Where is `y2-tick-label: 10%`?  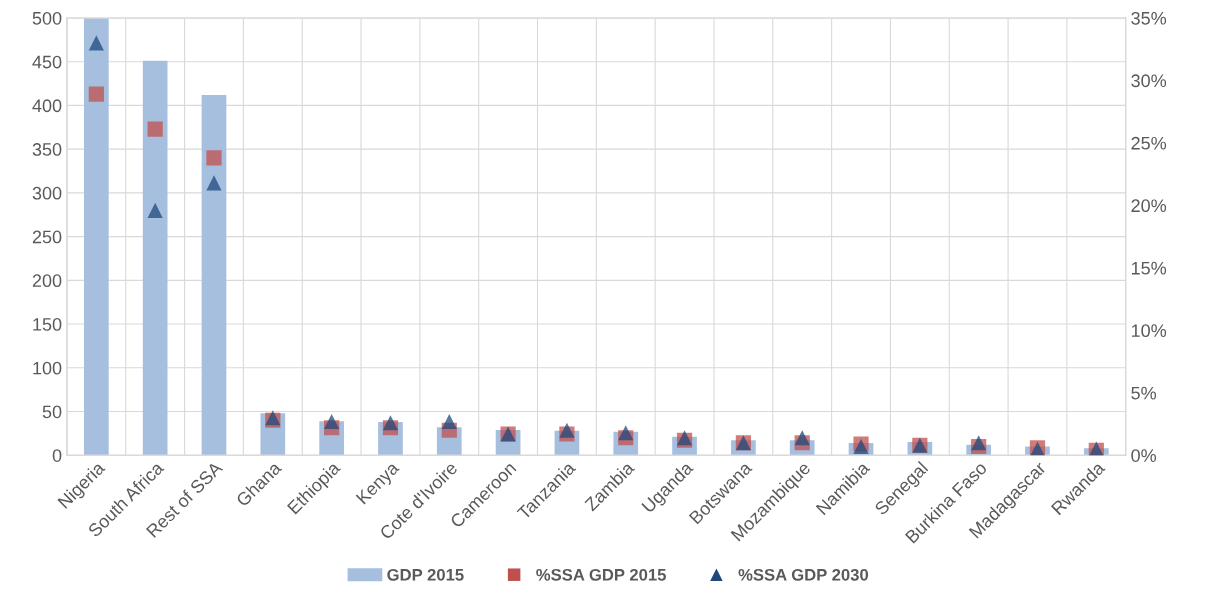
y2-tick-label: 10% is located at coordinates (1149, 331).